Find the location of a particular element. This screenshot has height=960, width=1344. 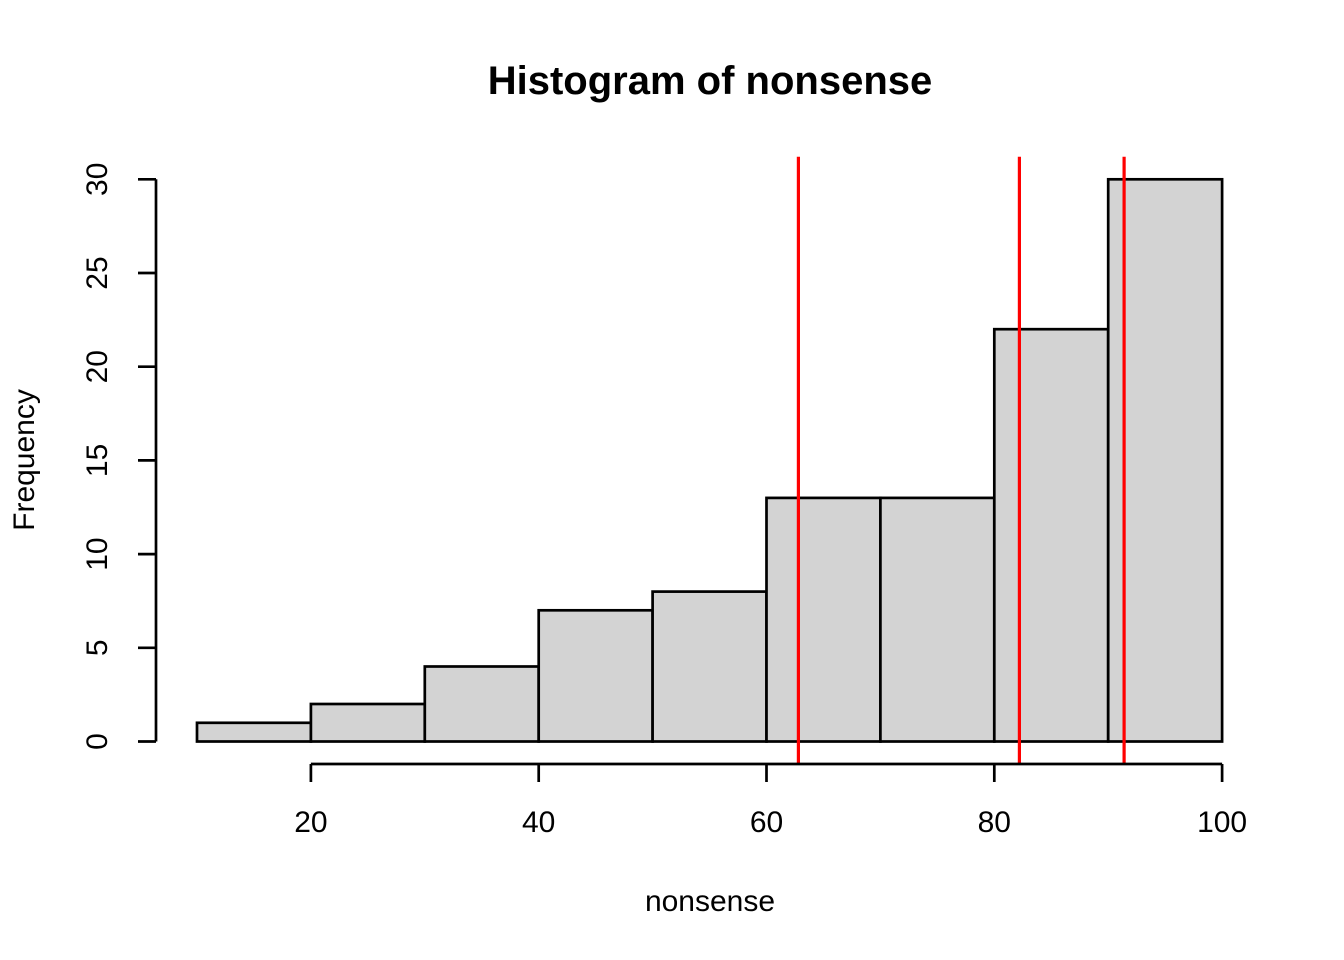

y-tick-label: 30 is located at coordinates (97, 179).